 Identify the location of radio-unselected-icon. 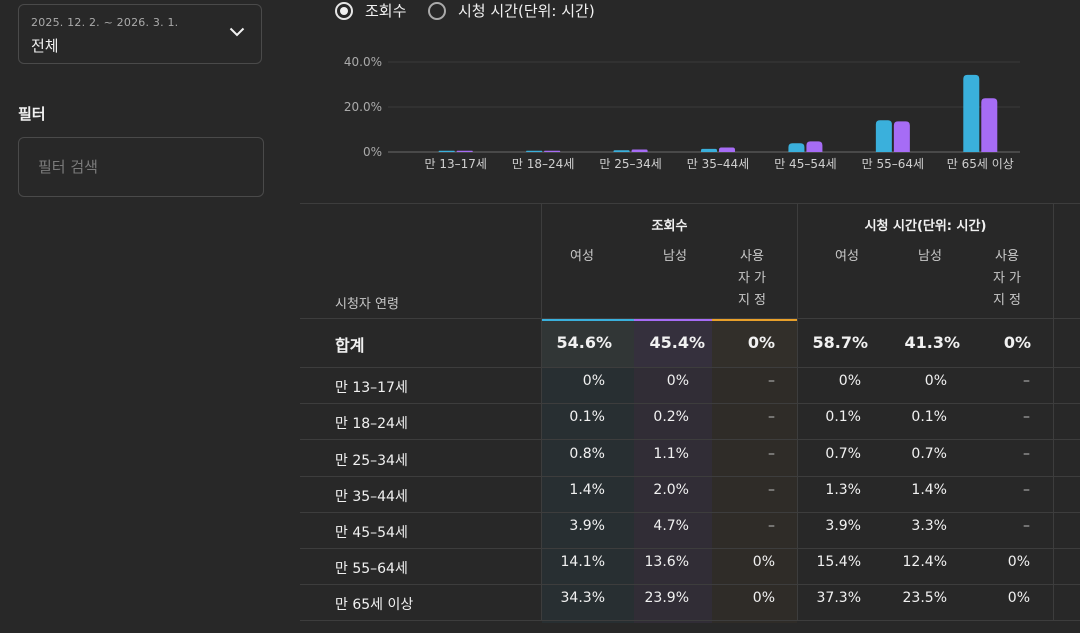
(437, 10).